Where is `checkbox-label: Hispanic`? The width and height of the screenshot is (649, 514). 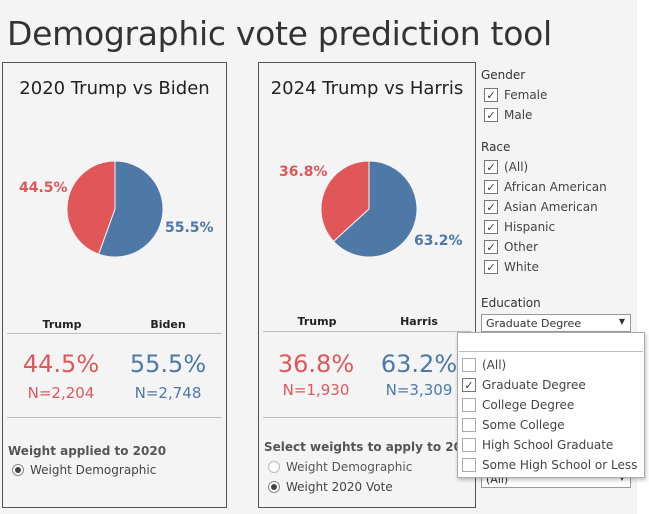
checkbox-label: Hispanic is located at coordinates (530, 227).